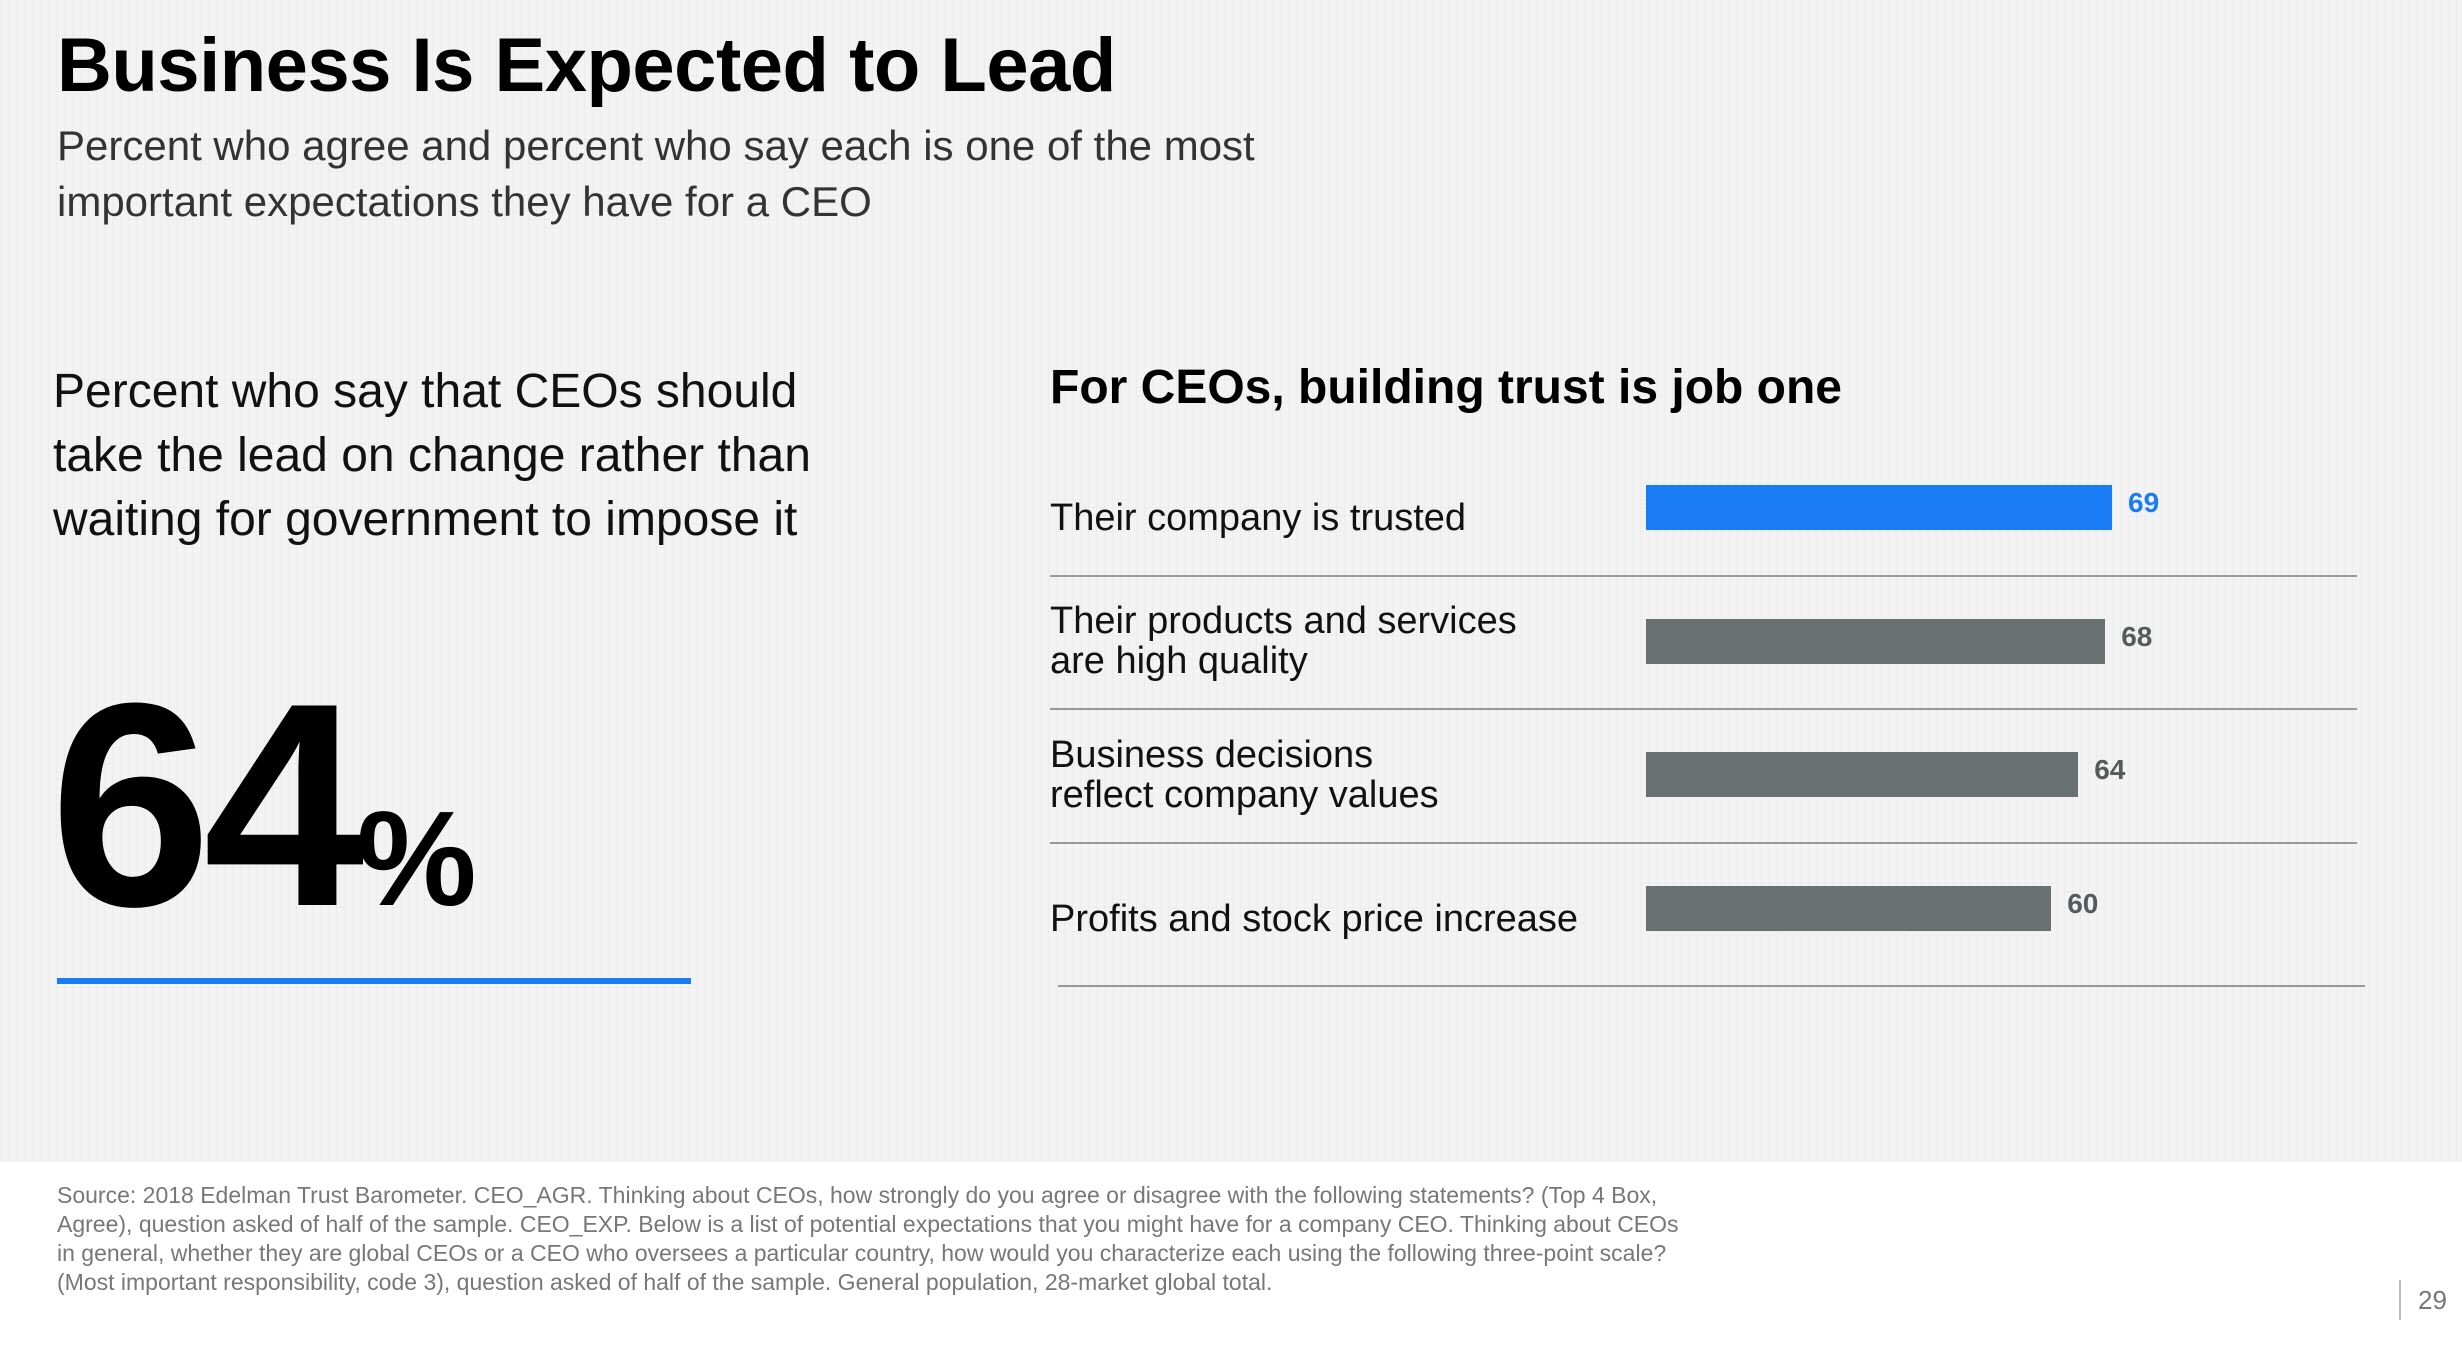  I want to click on category-label-line: Their company is trusted, so click(1258, 517).